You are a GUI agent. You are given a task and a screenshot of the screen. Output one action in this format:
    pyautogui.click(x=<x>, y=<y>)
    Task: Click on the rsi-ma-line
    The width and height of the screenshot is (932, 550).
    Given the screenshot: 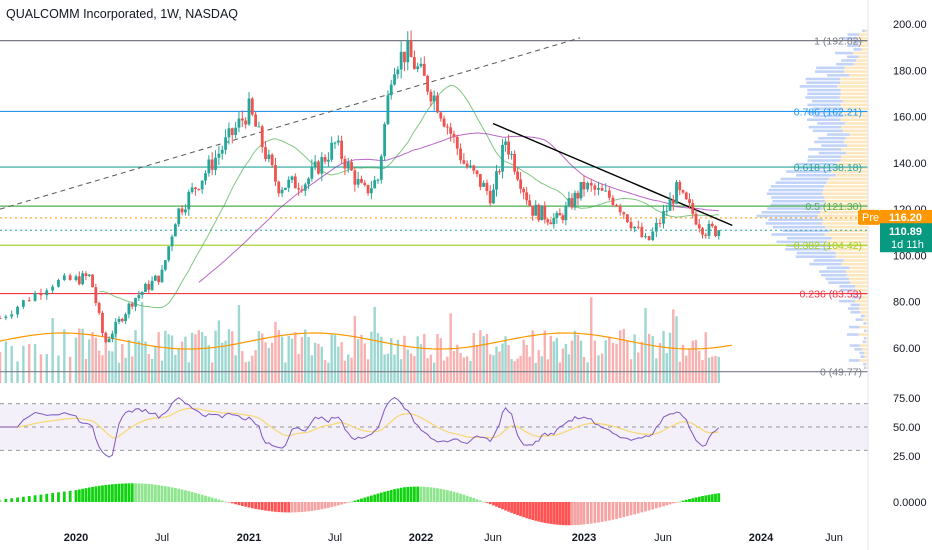 What is the action you would take?
    pyautogui.click(x=359, y=423)
    